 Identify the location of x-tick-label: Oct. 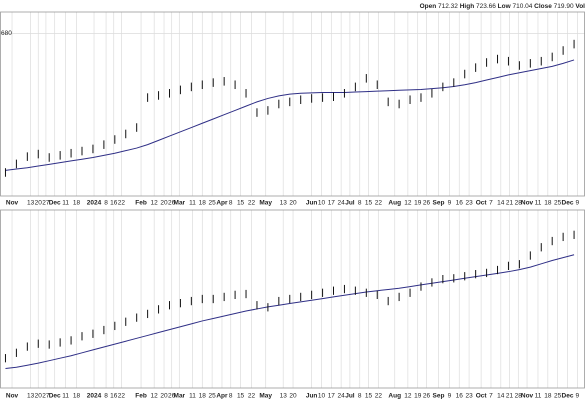
(482, 396).